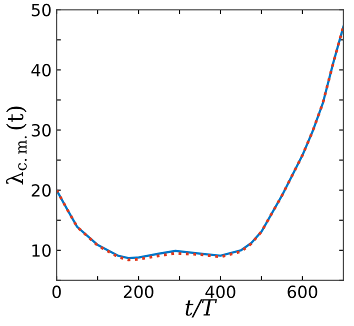  What do you see at coordinates (41, 10) in the screenshot?
I see `y-tick-label: 50` at bounding box center [41, 10].